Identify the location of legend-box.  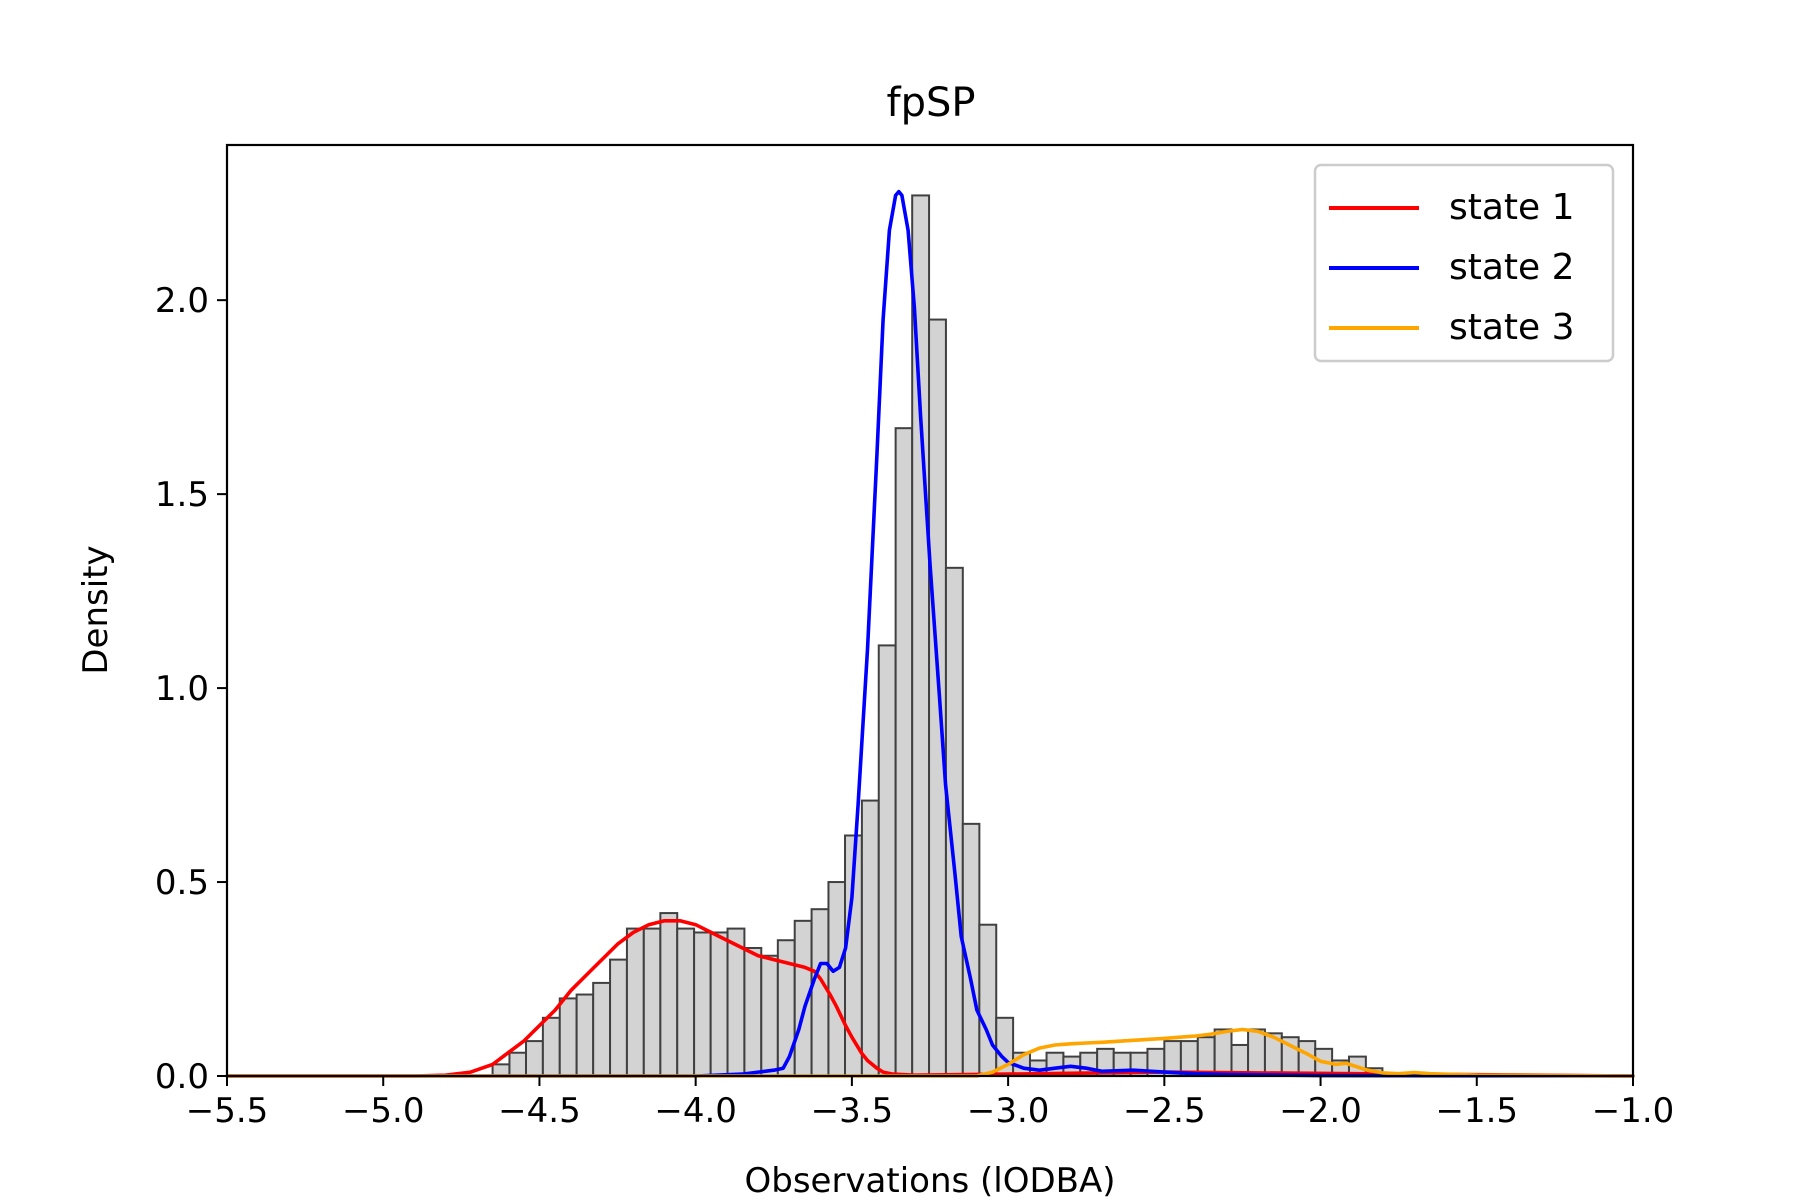
(1464, 263).